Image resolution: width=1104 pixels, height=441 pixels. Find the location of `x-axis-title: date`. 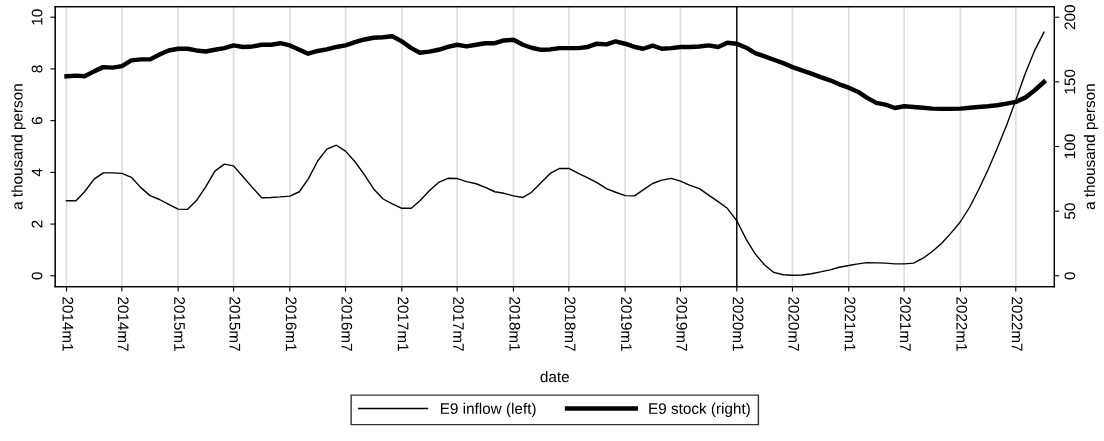

x-axis-title: date is located at coordinates (554, 377).